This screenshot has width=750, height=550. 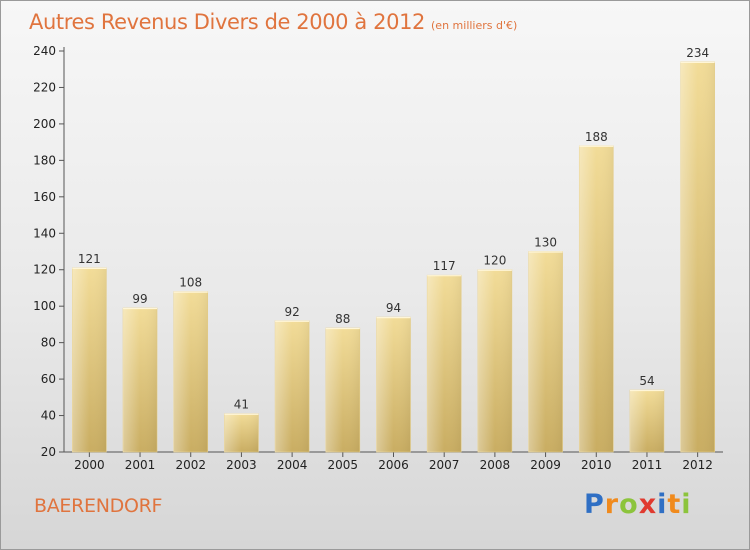 I want to click on chart-title: Autres Revenus Divers de 2000 à 2012, so click(x=227, y=22).